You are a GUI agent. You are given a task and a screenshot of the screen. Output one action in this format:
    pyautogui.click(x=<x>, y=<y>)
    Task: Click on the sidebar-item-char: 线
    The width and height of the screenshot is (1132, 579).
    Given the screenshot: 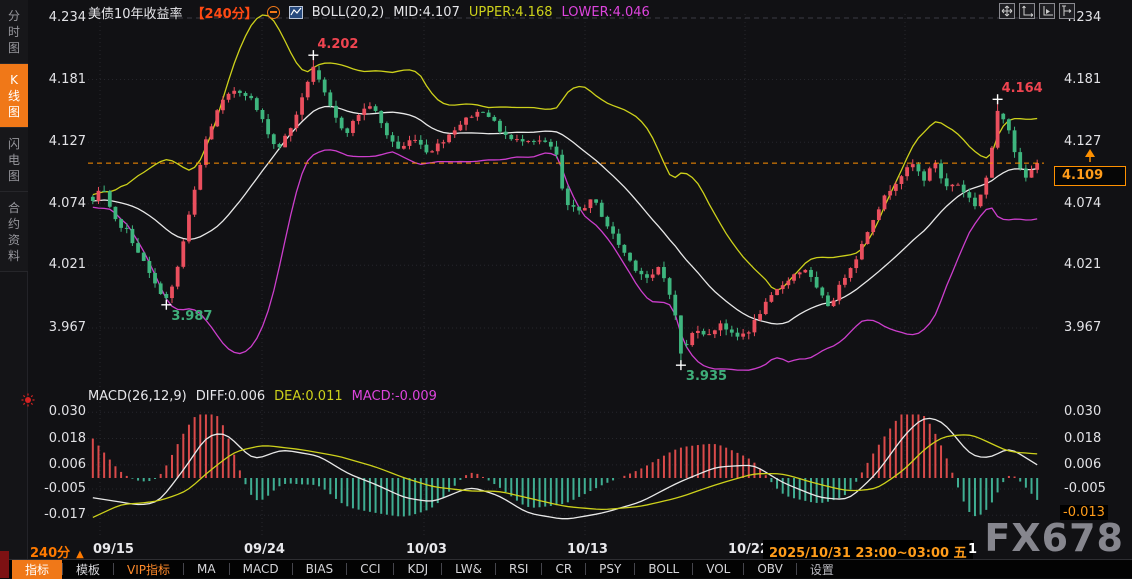 What is the action you would take?
    pyautogui.click(x=13, y=96)
    